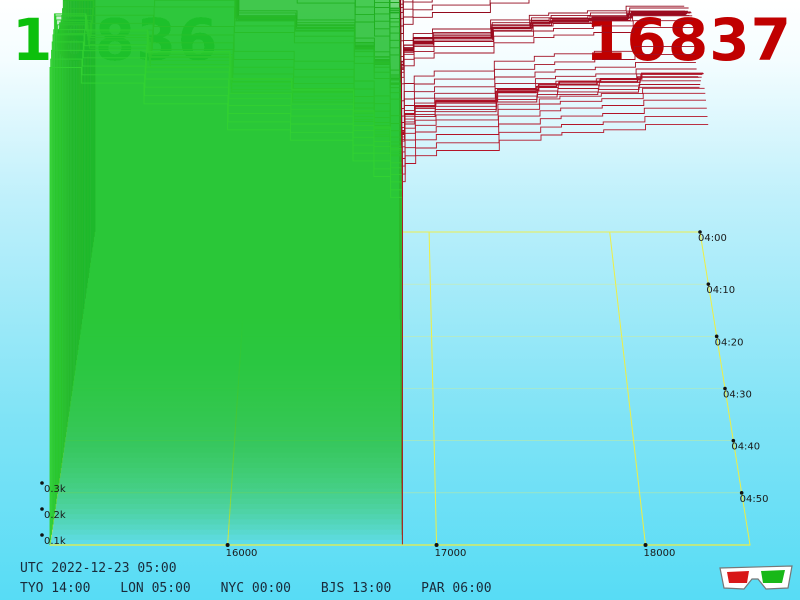 The height and width of the screenshot is (600, 800). I want to click on clock-bjs: BJS 13:00, so click(356, 588).